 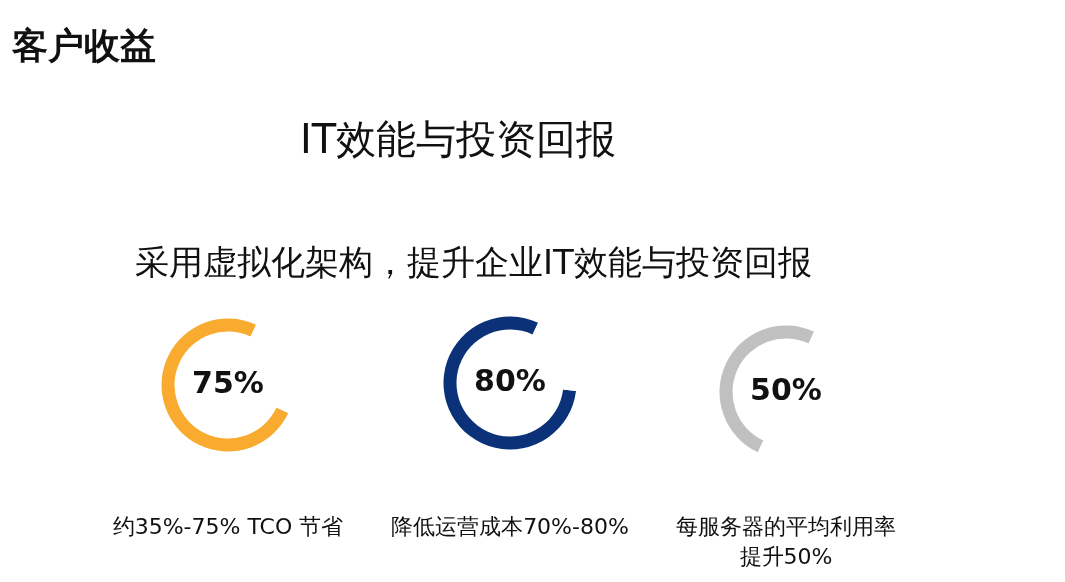 What do you see at coordinates (228, 382) in the screenshot?
I see `data-label: 75%` at bounding box center [228, 382].